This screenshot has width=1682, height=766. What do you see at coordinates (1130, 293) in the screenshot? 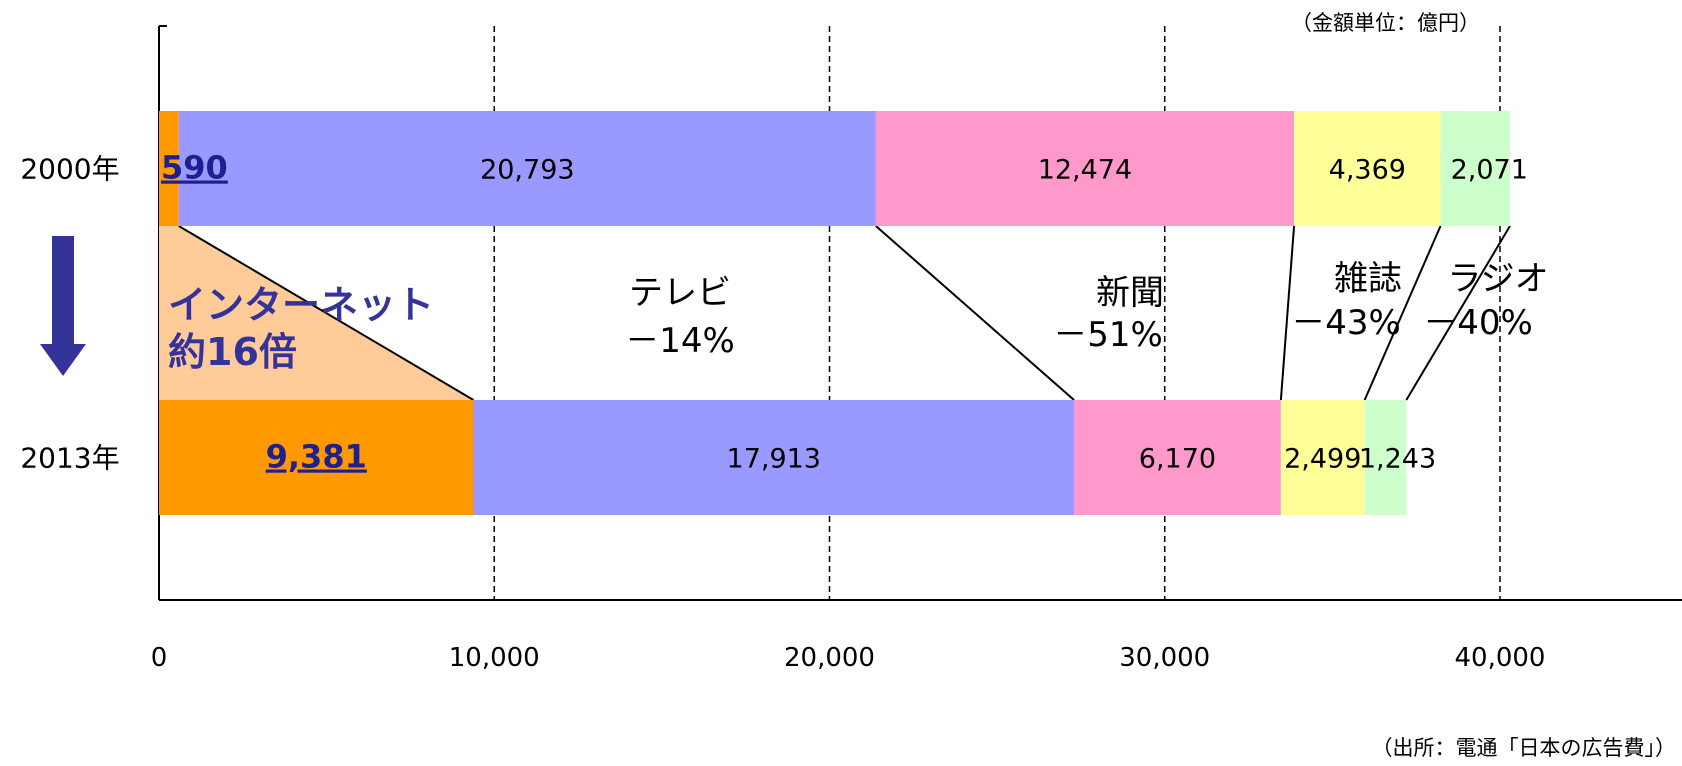
I see `newspaper-category-label: 新聞` at bounding box center [1130, 293].